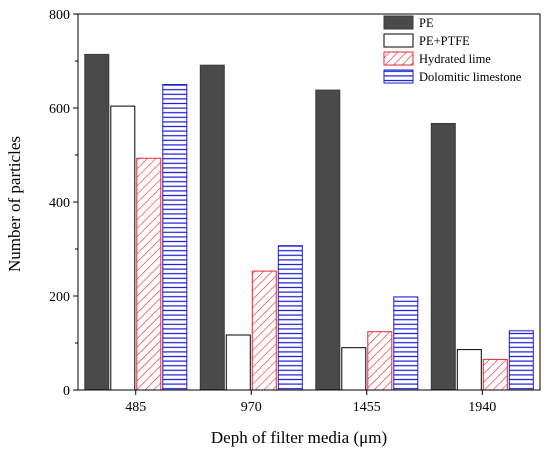 This screenshot has width=550, height=461. What do you see at coordinates (426, 23) in the screenshot?
I see `legend-label: PE` at bounding box center [426, 23].